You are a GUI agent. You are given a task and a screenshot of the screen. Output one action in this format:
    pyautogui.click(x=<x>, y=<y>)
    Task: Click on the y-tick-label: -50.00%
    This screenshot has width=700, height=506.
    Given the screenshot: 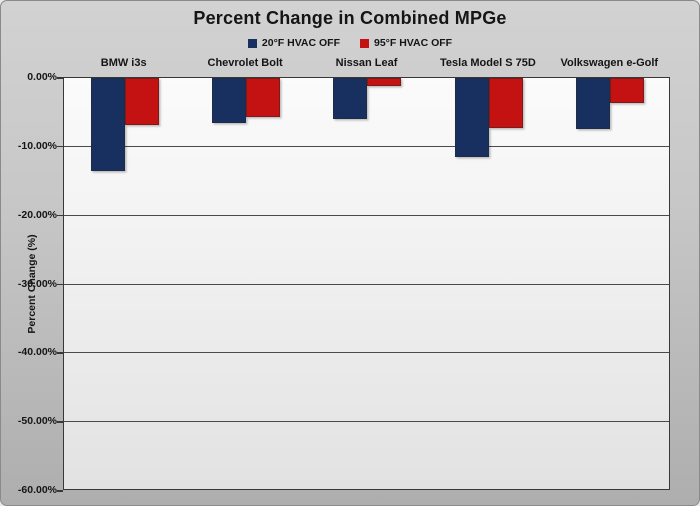 What is the action you would take?
    pyautogui.click(x=37, y=421)
    